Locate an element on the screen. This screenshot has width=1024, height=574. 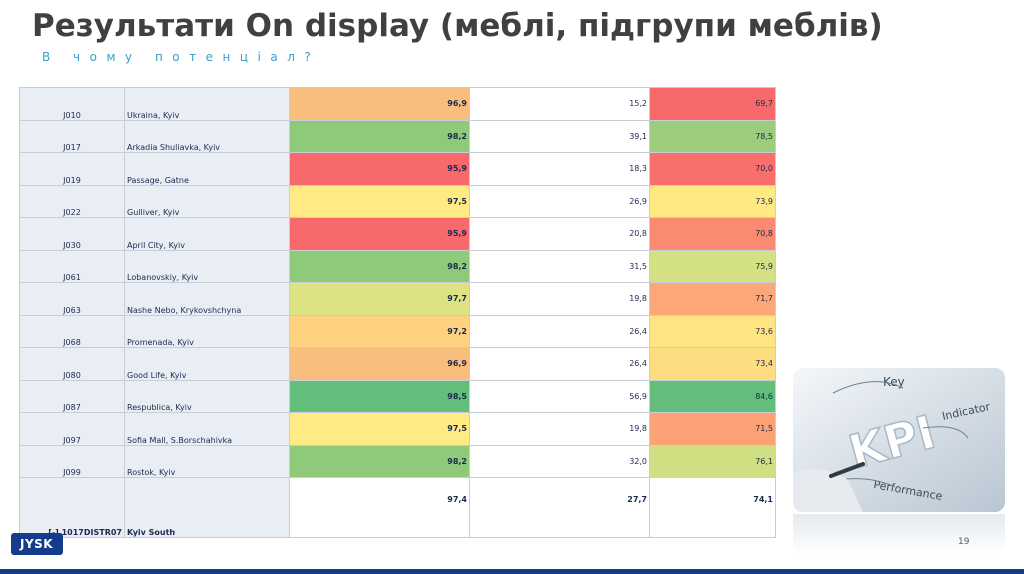
table-row: J019 Passage, Gatne 95,9 18,3 70,0 is located at coordinates (397, 169).